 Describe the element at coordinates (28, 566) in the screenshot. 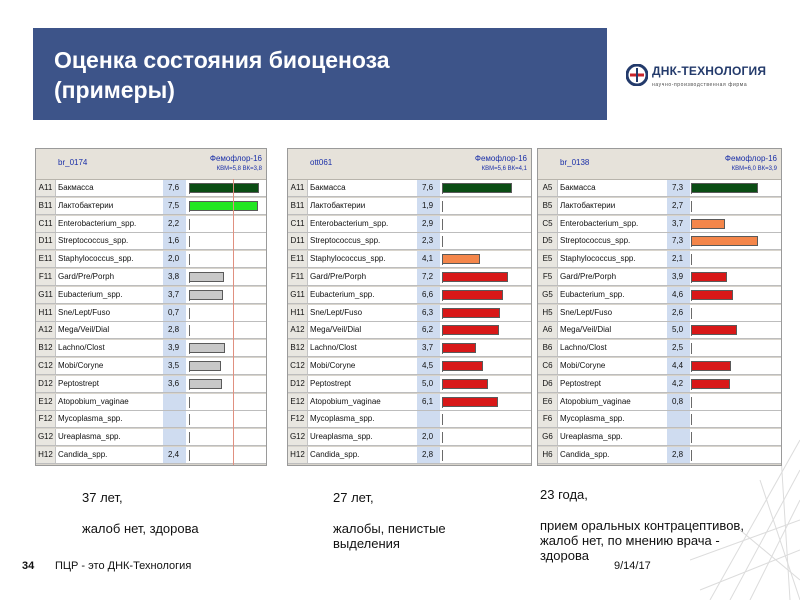

I see `slide-number: 34` at that location.